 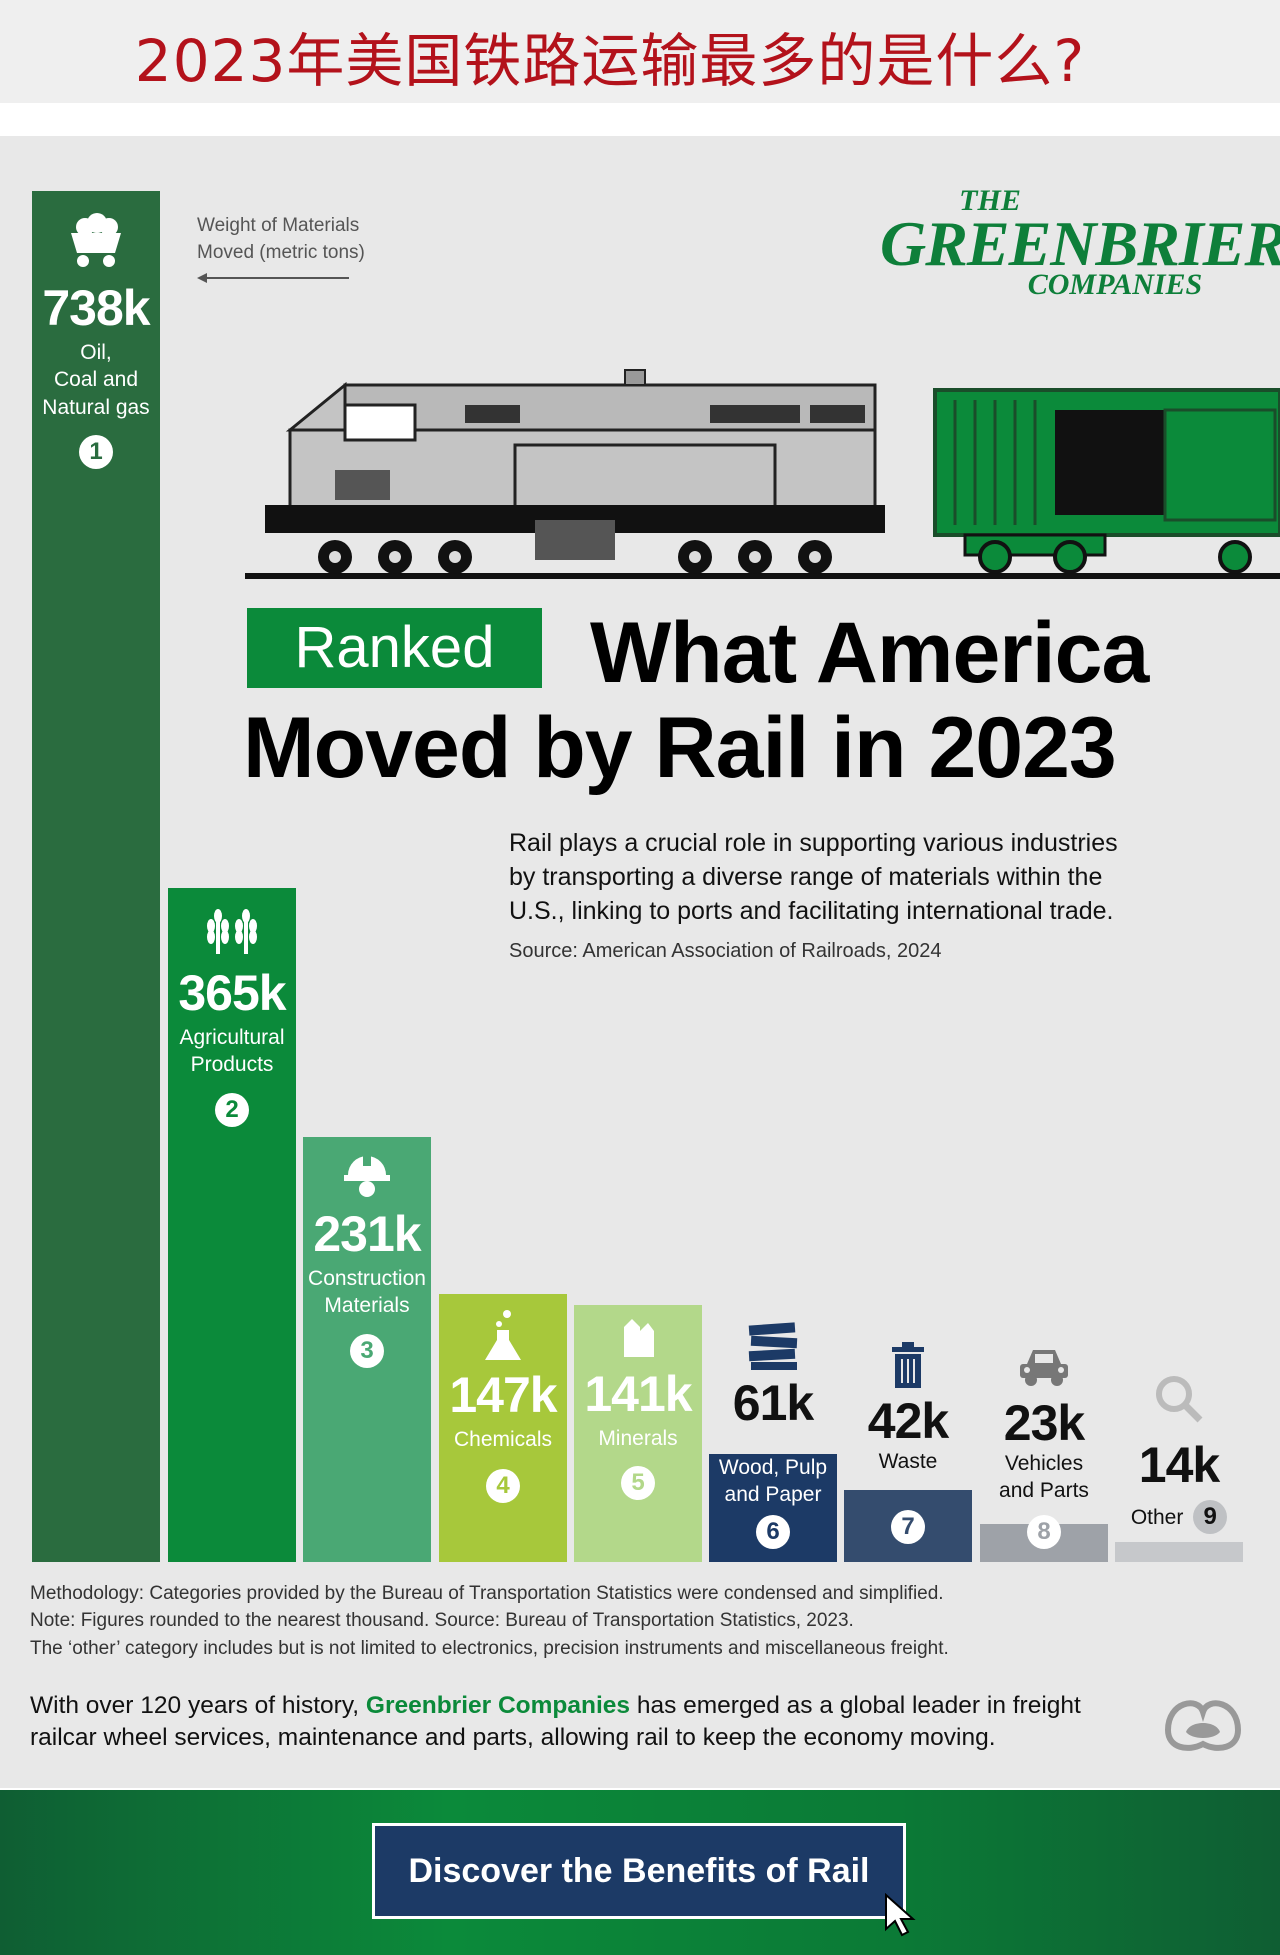 What do you see at coordinates (96, 876) in the screenshot?
I see `bar-oil-coal-gas: 738k Oil, Coal and Natural gas 1` at bounding box center [96, 876].